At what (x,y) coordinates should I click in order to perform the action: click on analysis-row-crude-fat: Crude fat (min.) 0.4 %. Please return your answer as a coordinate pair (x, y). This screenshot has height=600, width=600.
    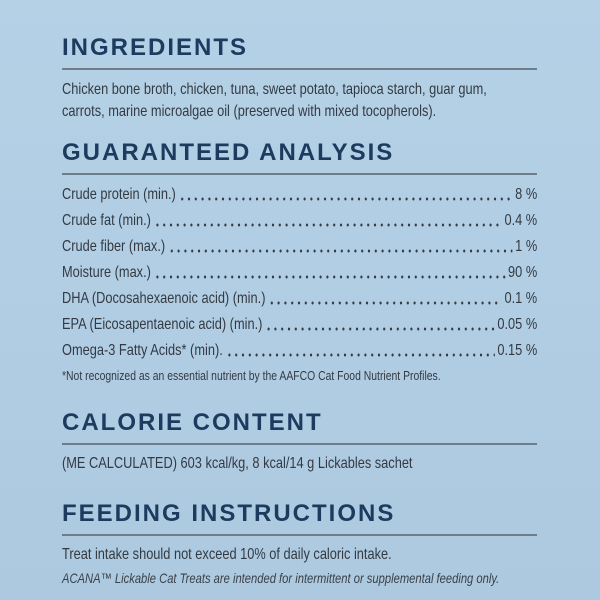
    Looking at the image, I should click on (299, 221).